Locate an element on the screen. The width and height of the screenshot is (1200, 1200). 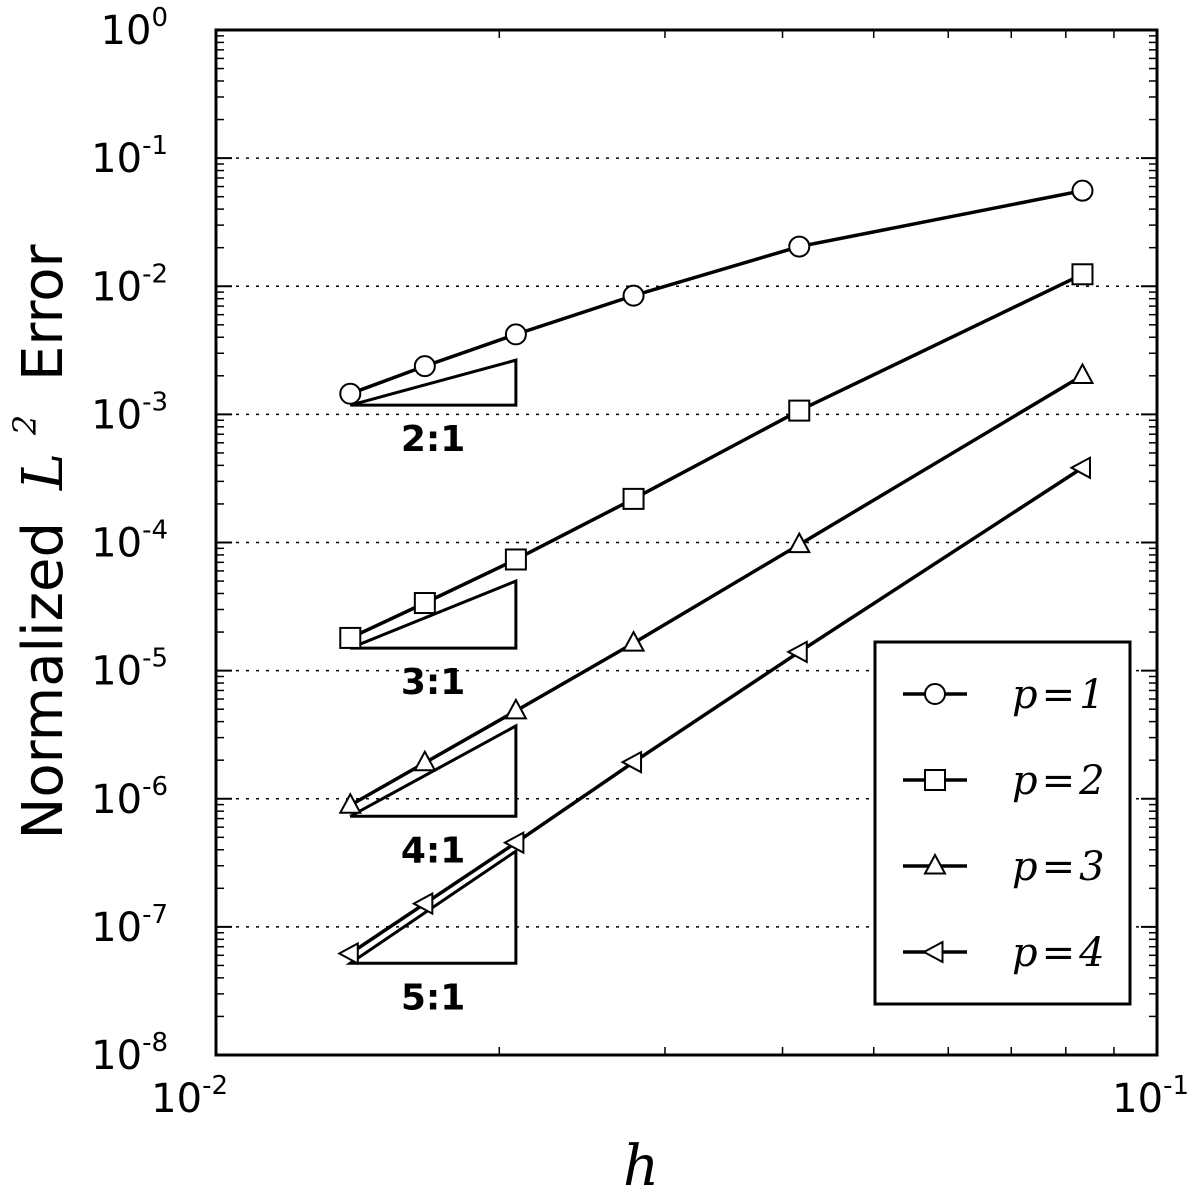
x-tick-exp: -2 is located at coordinates (215, 1086).